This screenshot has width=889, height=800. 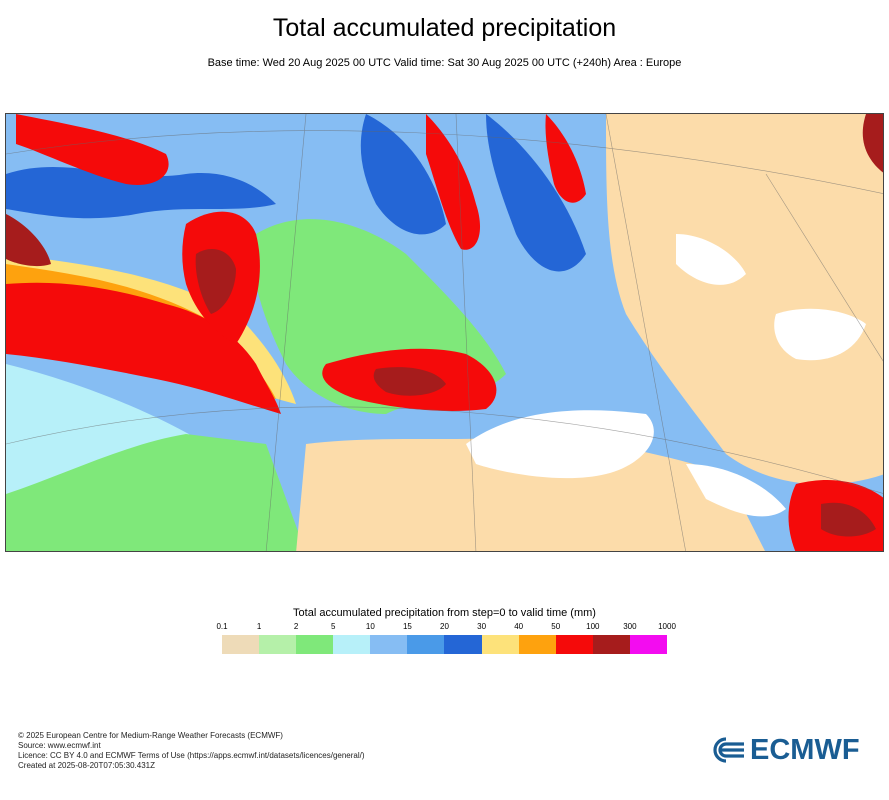 What do you see at coordinates (593, 626) in the screenshot?
I see `legend-tick-label: 100` at bounding box center [593, 626].